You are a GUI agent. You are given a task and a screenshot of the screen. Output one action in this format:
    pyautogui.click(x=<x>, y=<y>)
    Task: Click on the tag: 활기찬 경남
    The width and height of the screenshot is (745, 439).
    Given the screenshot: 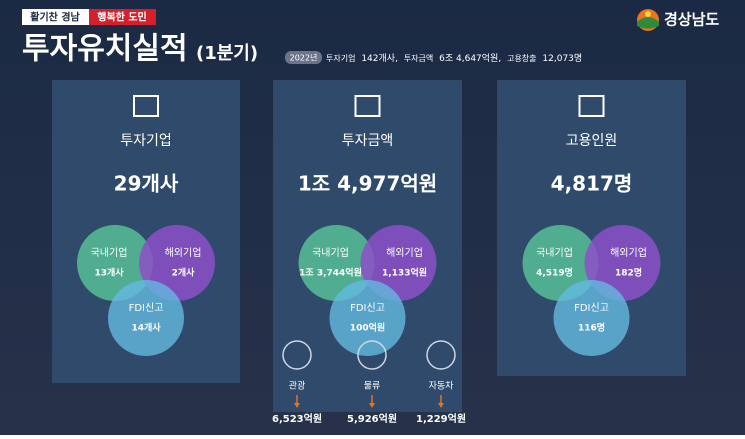 What is the action you would take?
    pyautogui.click(x=55, y=17)
    